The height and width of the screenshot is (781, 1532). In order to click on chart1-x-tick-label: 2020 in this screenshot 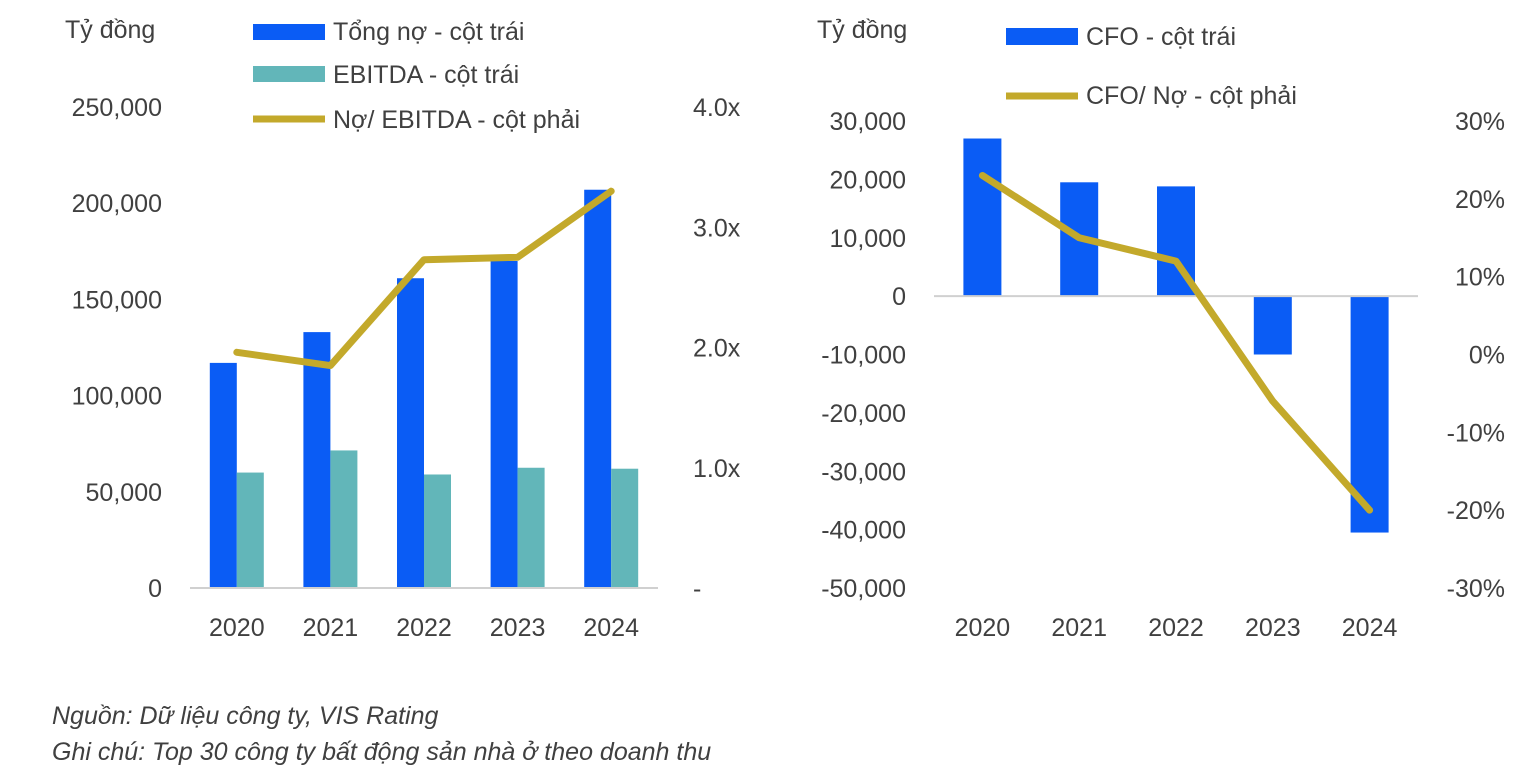, I will do `click(237, 628)`.